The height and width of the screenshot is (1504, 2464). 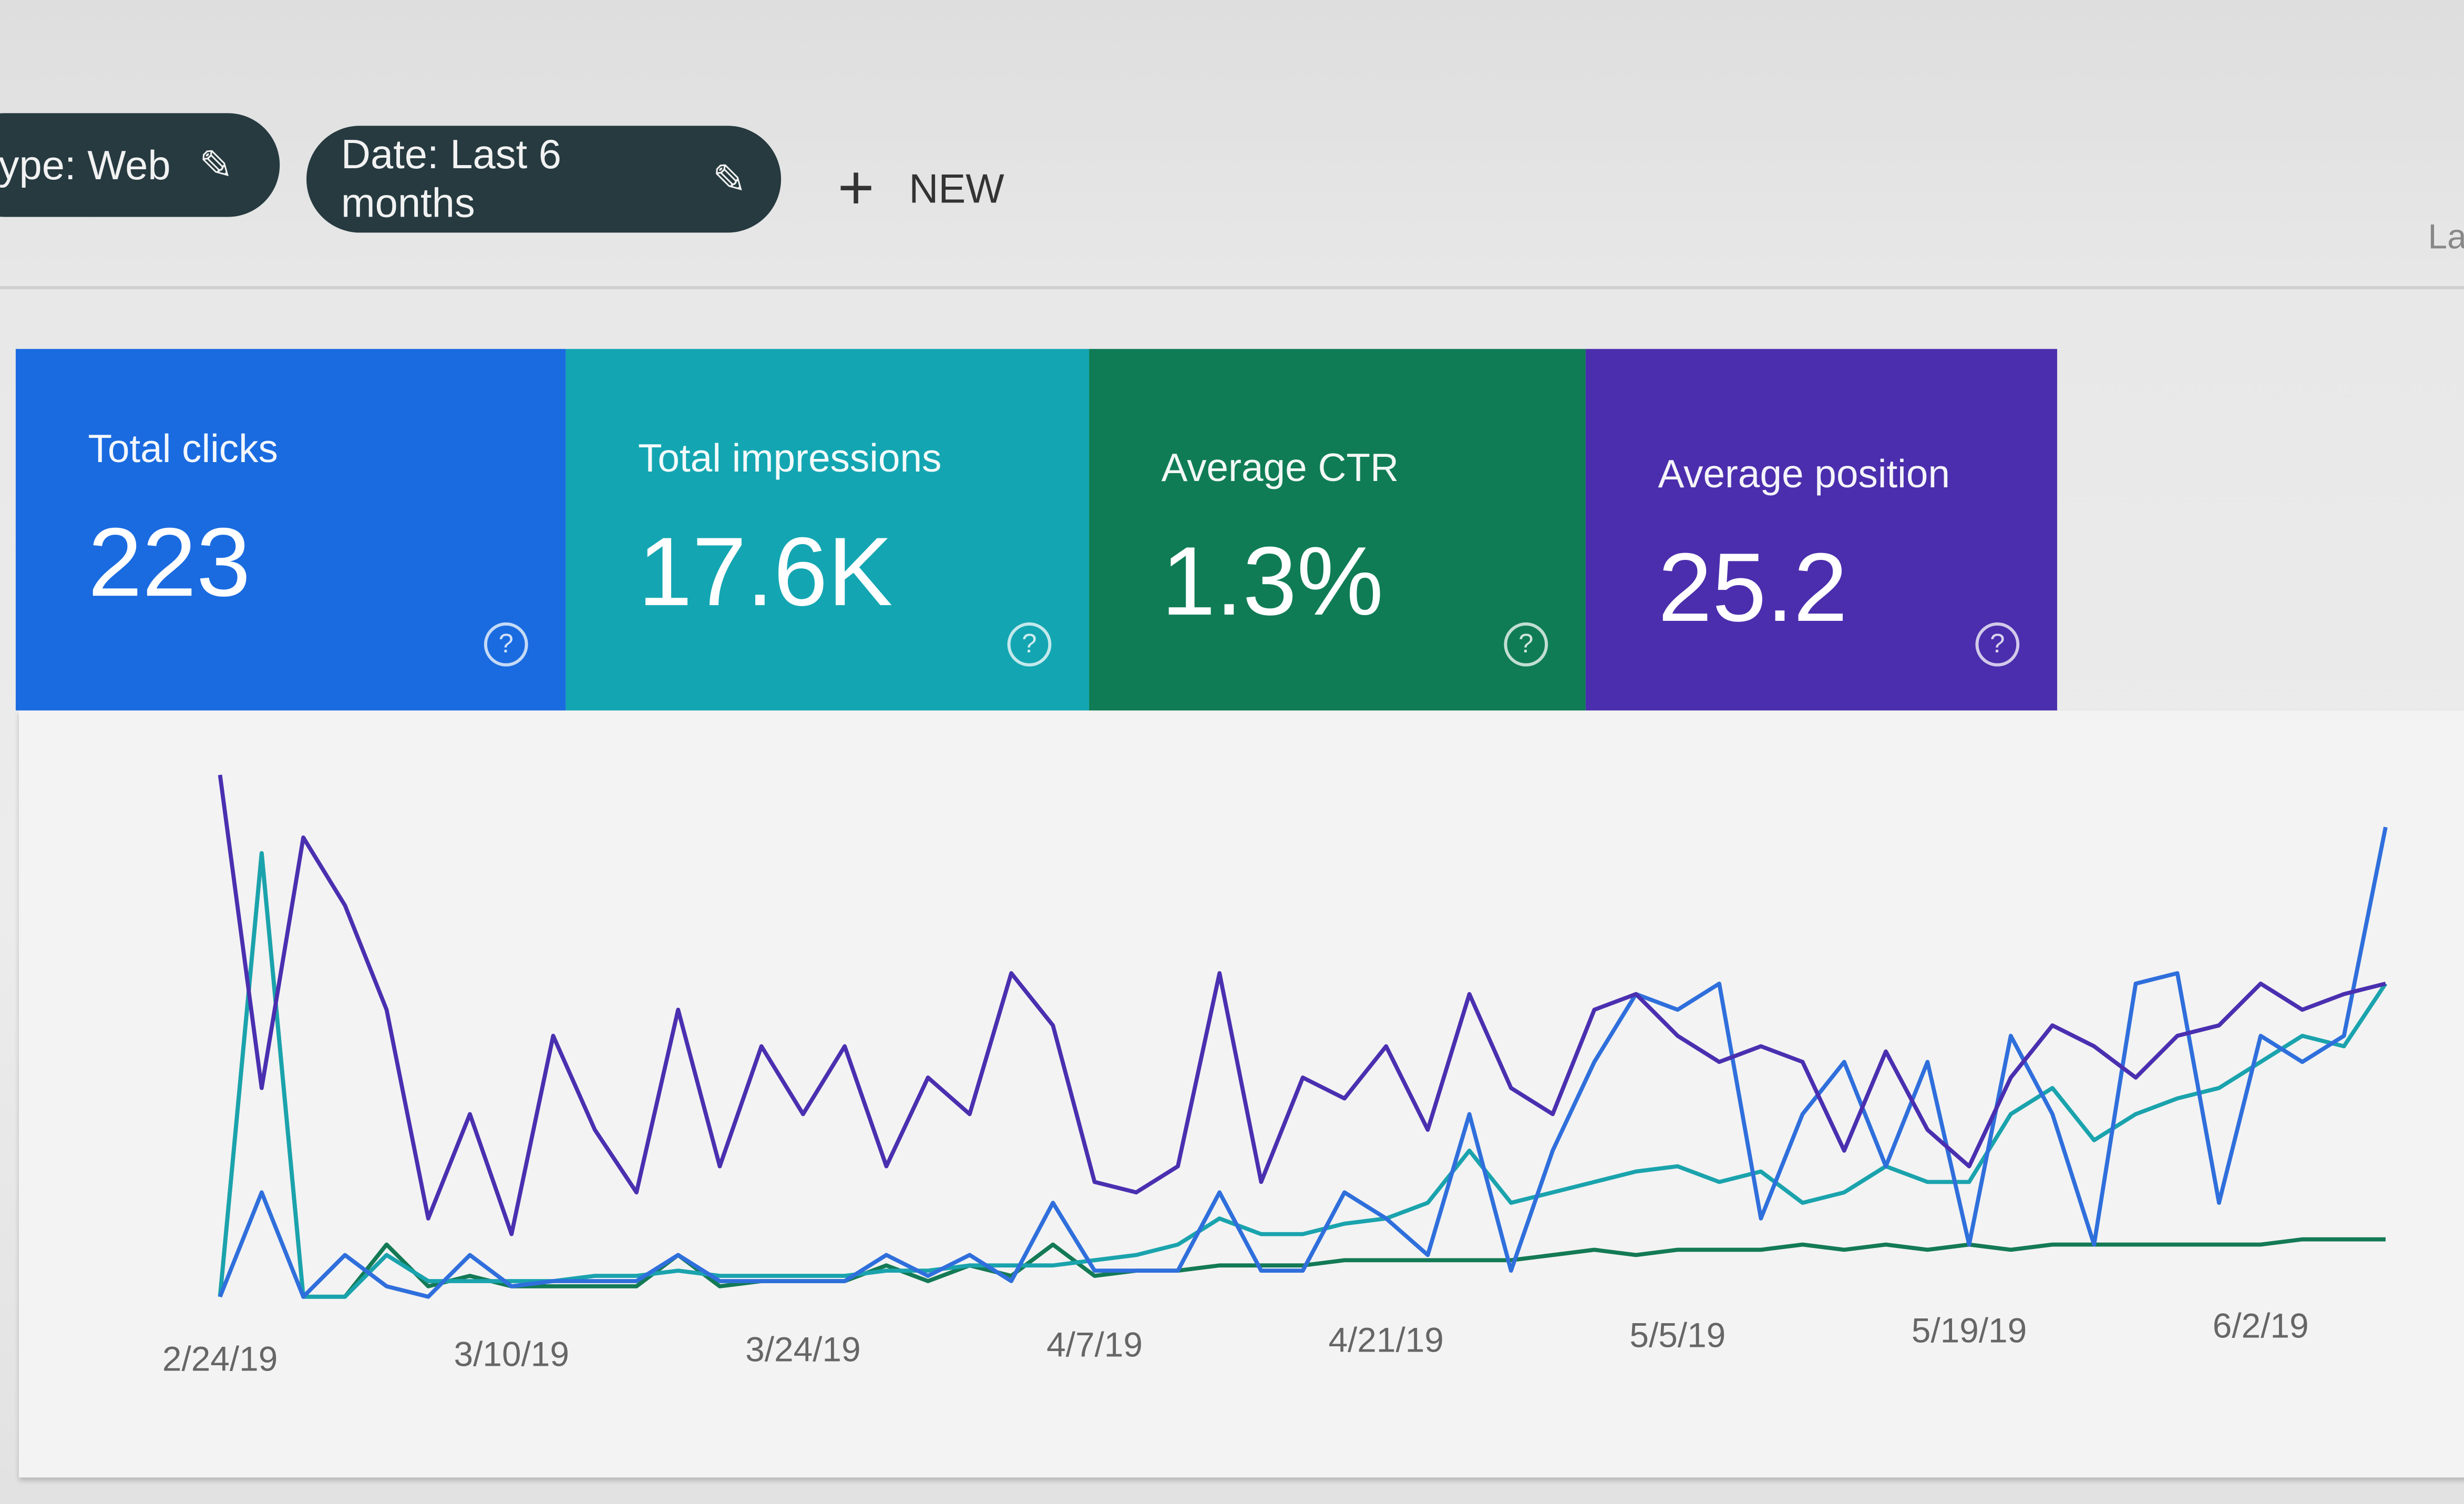 I want to click on metric-label: Total impressions, so click(x=790, y=459).